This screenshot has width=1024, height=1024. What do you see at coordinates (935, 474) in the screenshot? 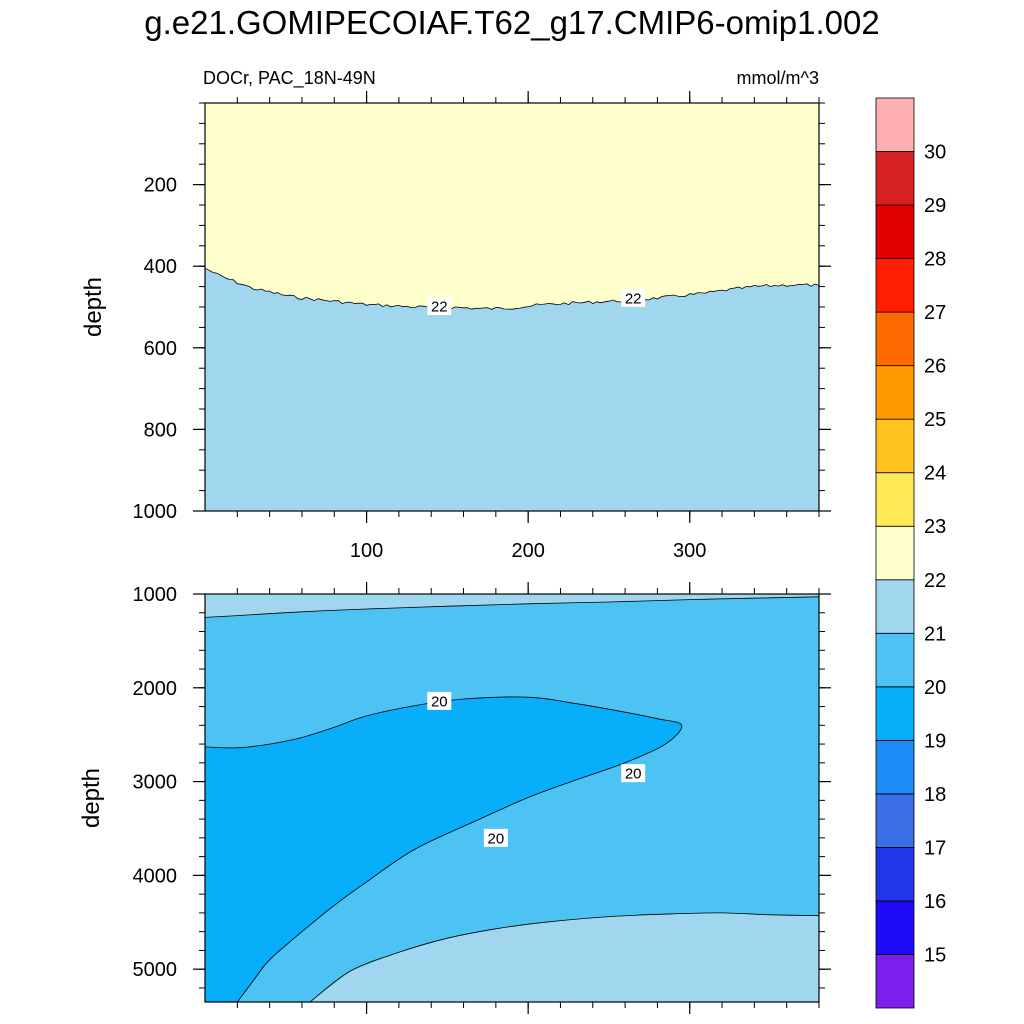
I see `colorbar-label: 24` at bounding box center [935, 474].